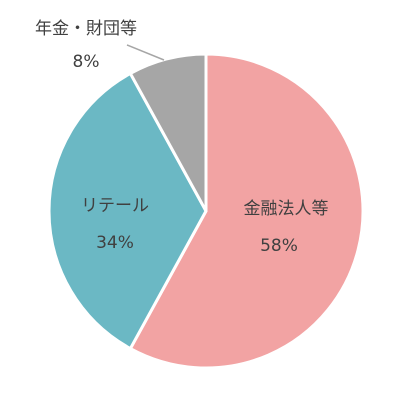 This screenshot has height=413, width=413. Describe the element at coordinates (115, 243) in the screenshot. I see `slice-value-label: 34%` at that location.